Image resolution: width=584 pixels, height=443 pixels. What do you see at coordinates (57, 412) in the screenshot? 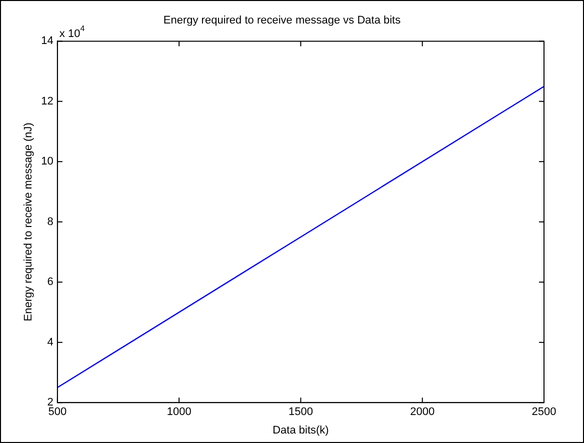
I see `x-tick-label: 500` at bounding box center [57, 412].